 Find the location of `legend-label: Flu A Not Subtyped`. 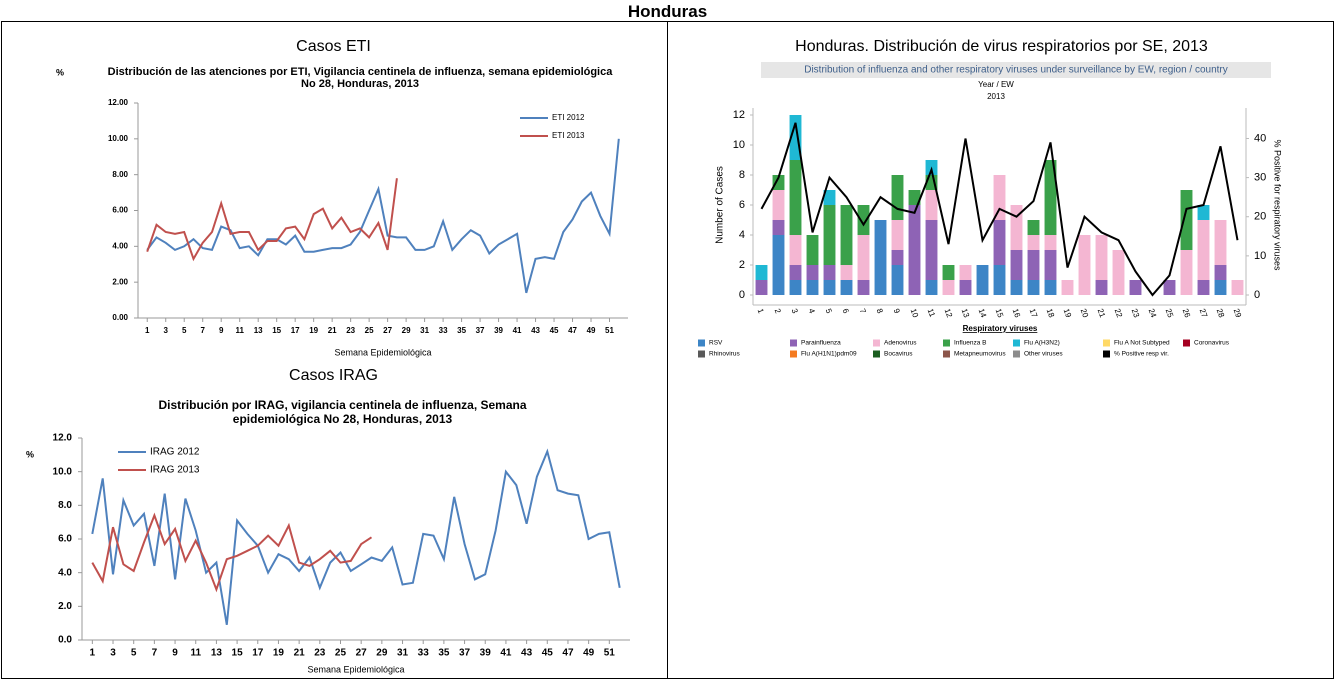

legend-label: Flu A Not Subtyped is located at coordinates (1142, 343).